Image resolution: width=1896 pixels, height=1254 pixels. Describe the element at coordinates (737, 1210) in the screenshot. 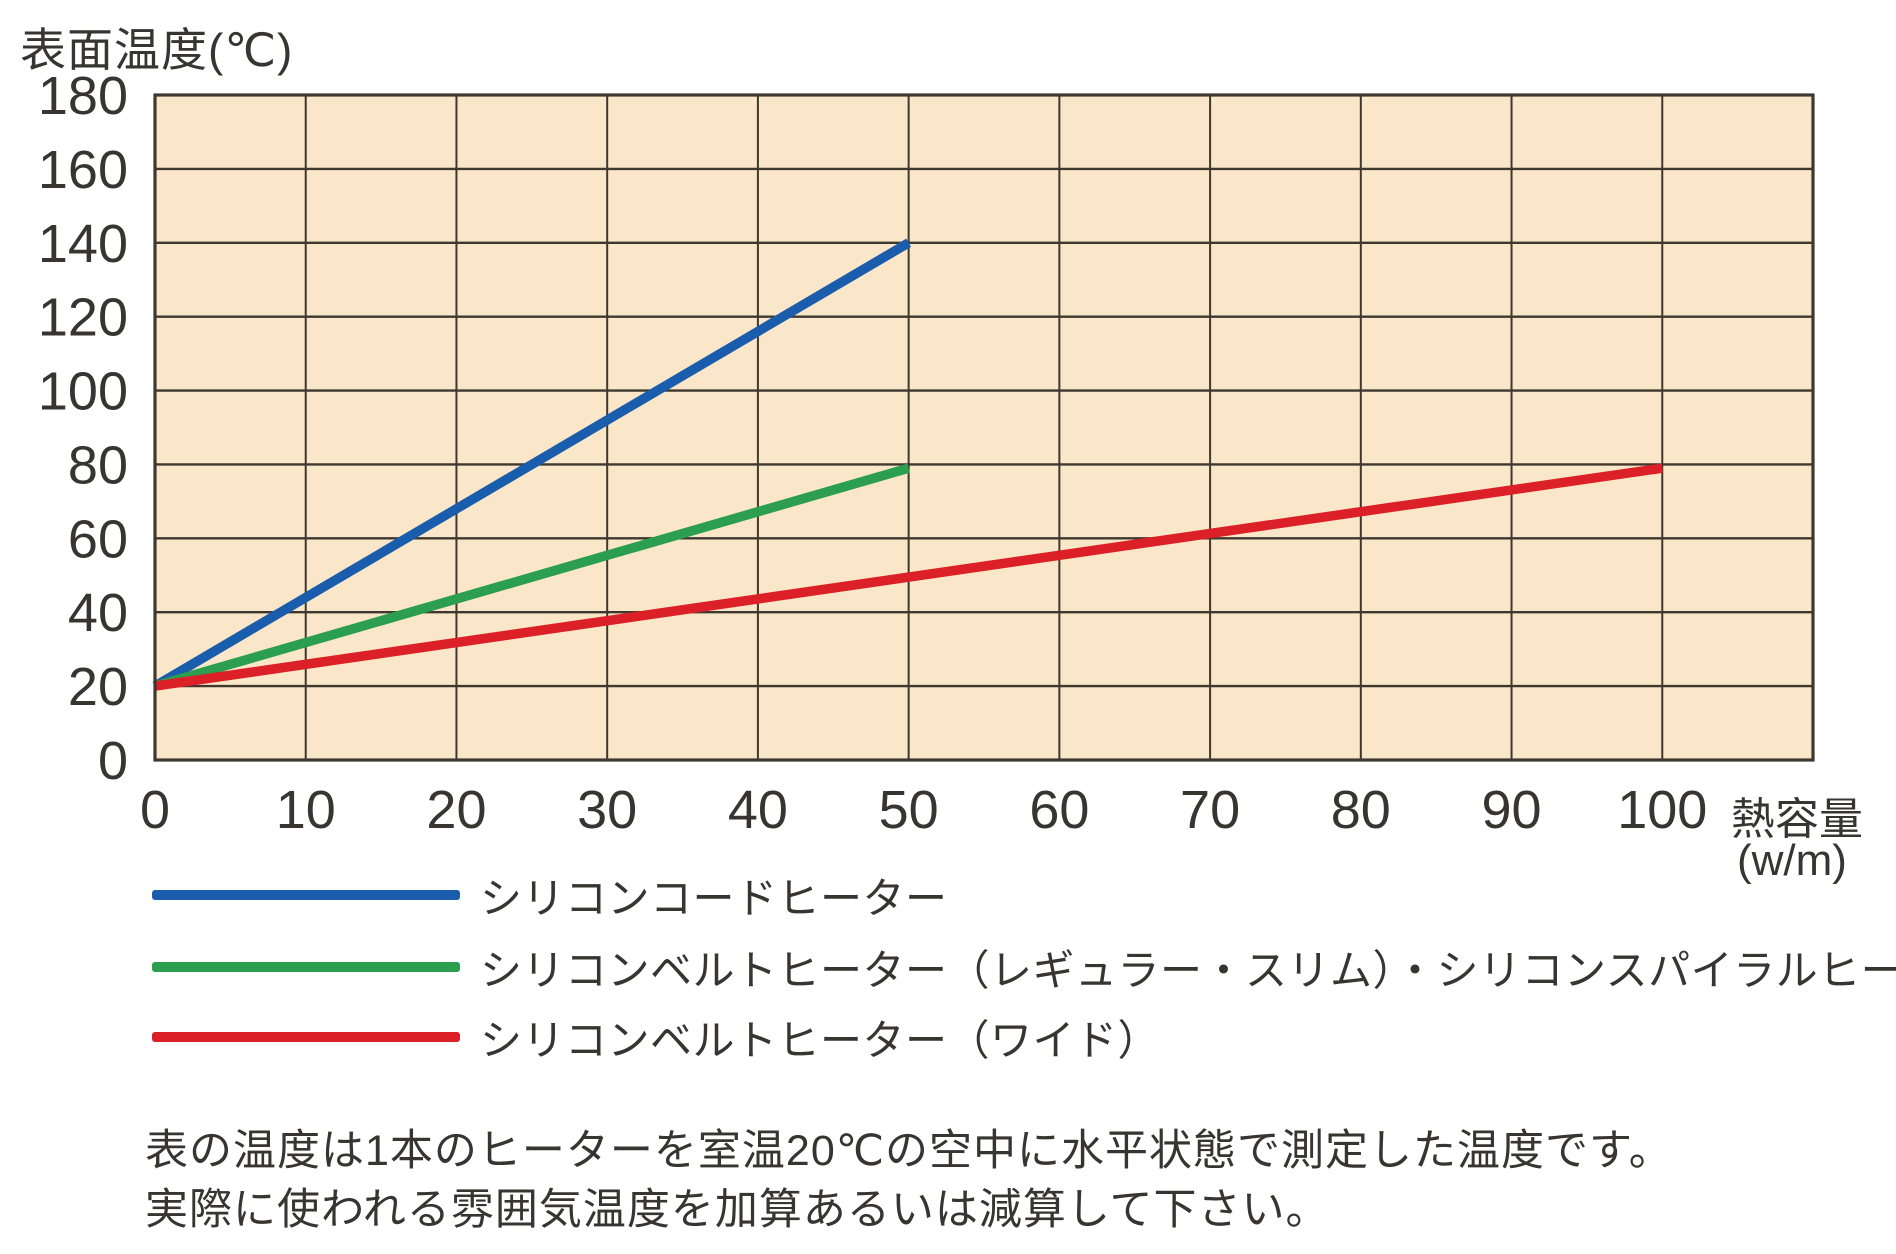

I see `note-line: 実際に使われる雰囲気温度を加算あるいは減算して下さい。` at that location.